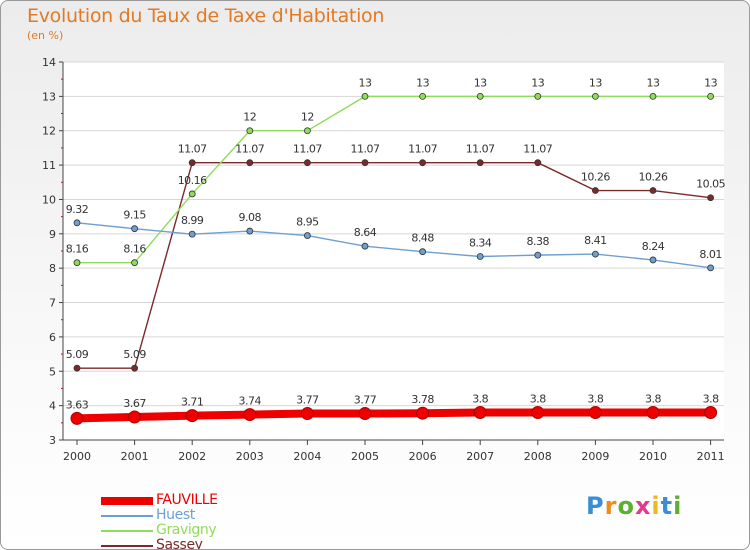  What do you see at coordinates (538, 241) in the screenshot?
I see `data-label: 8.38` at bounding box center [538, 241].